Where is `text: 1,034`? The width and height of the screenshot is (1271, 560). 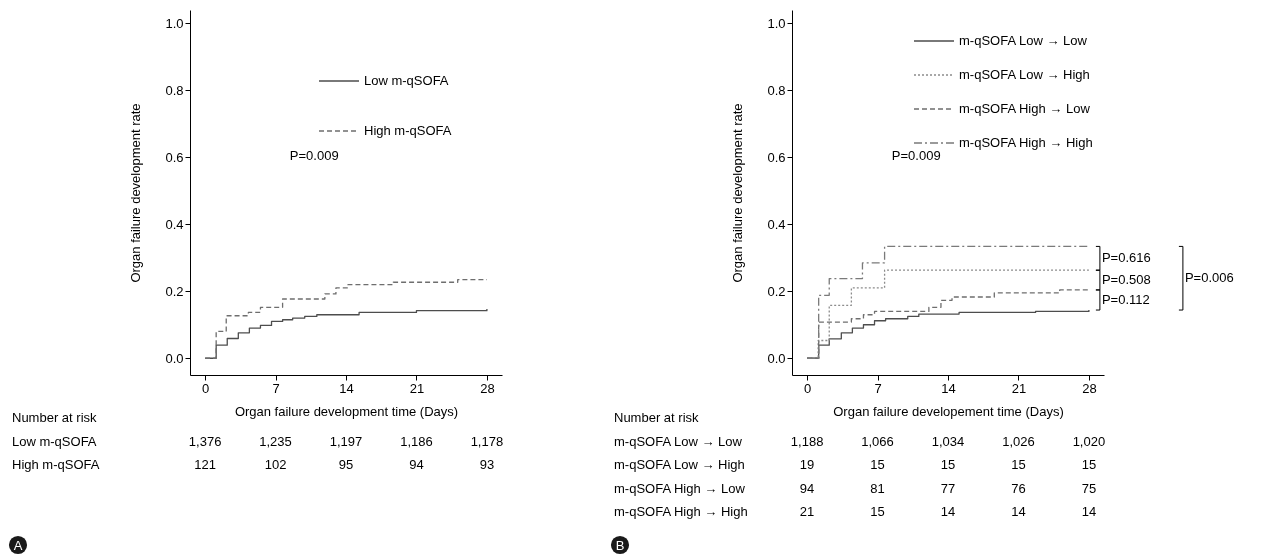
text: 1,034 is located at coordinates (948, 441).